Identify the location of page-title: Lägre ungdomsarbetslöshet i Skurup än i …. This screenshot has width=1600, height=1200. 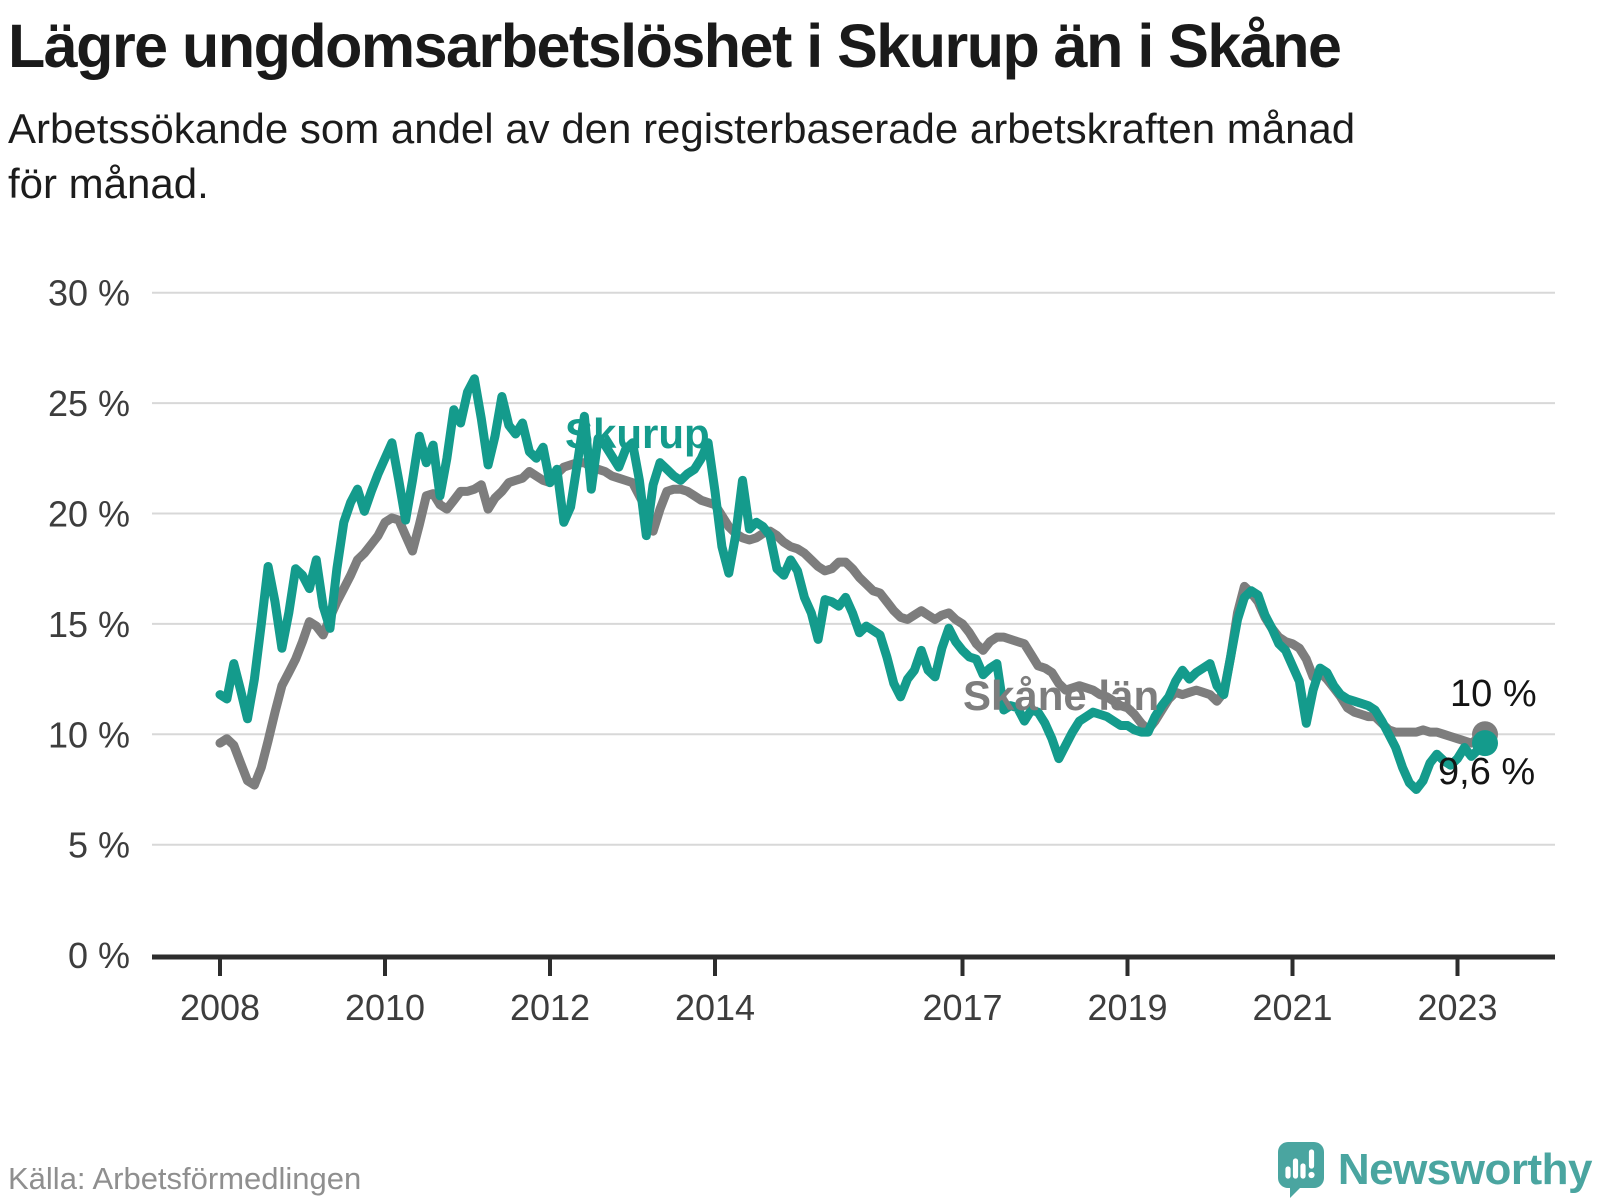
(675, 46).